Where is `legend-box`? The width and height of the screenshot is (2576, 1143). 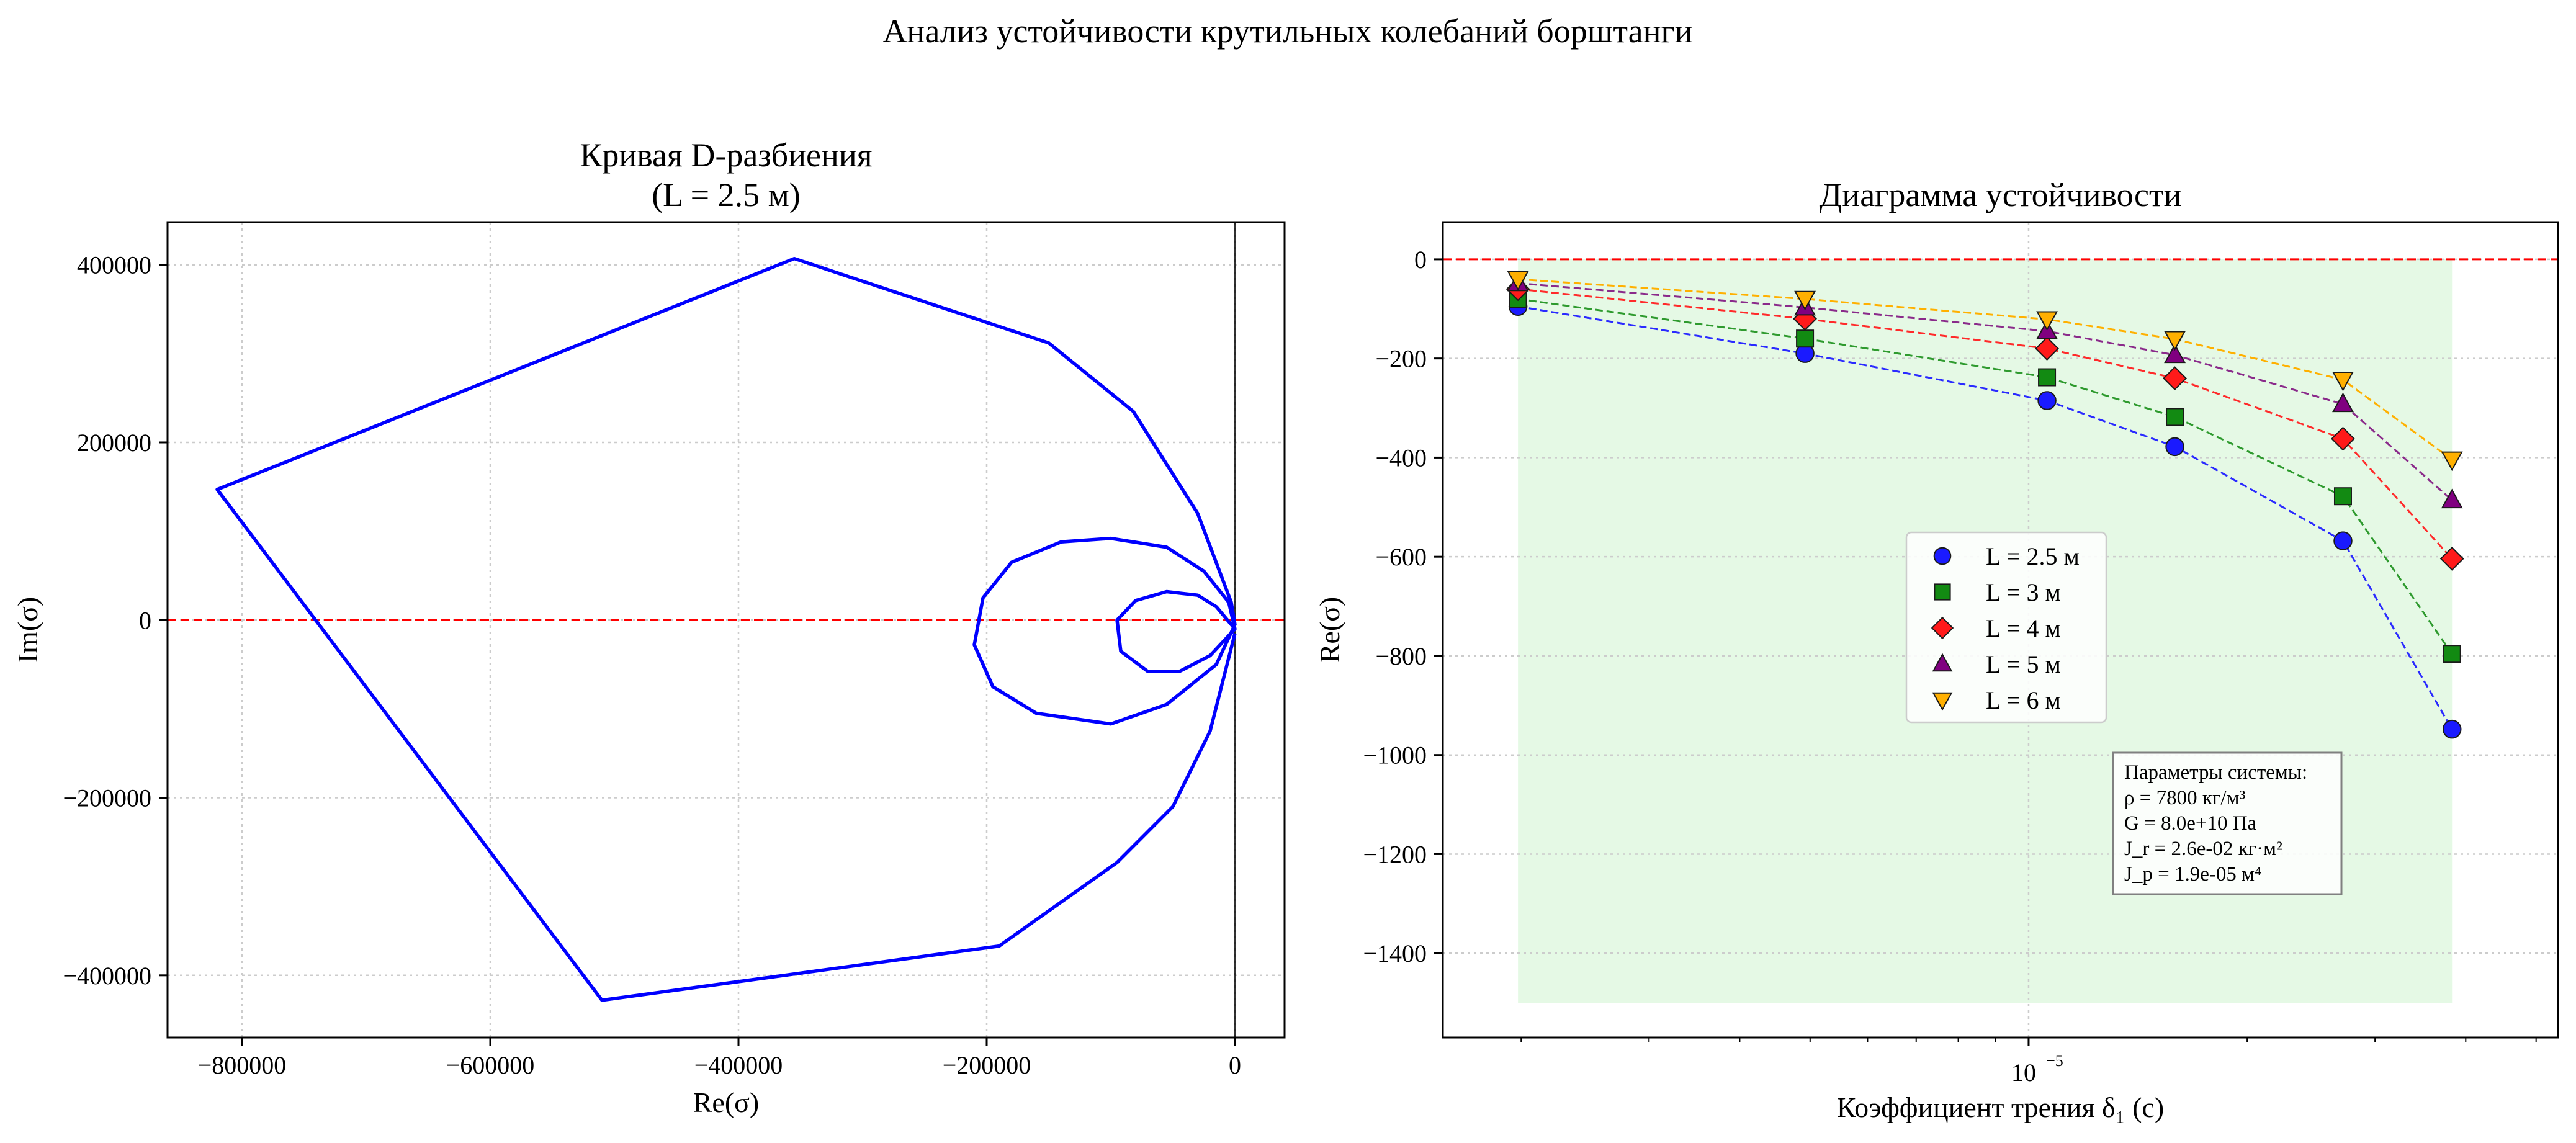 legend-box is located at coordinates (2006, 627).